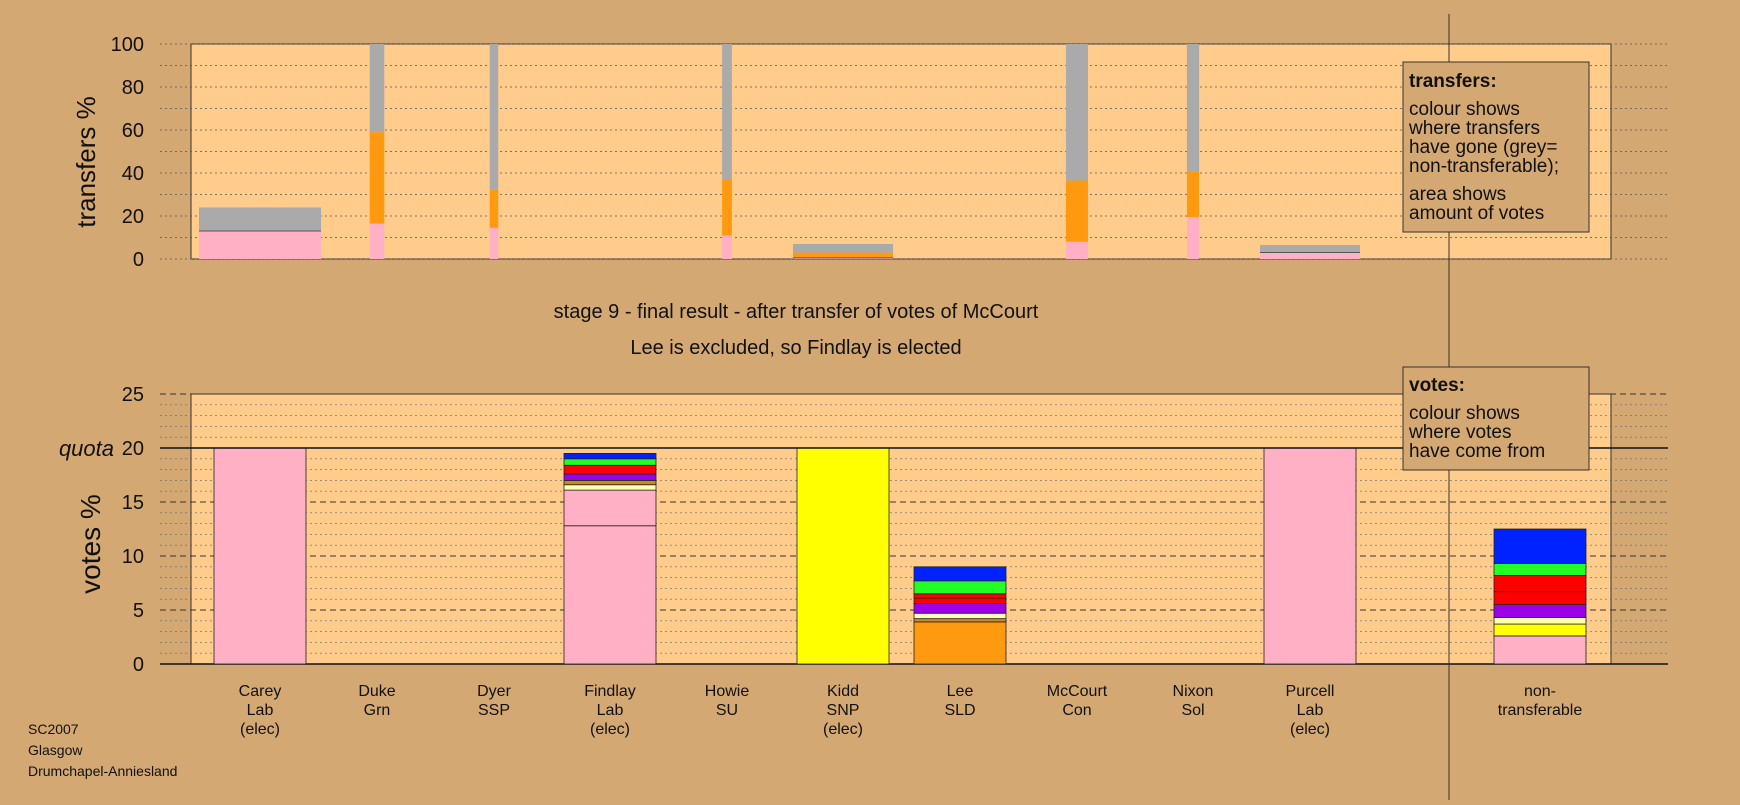  What do you see at coordinates (53, 729) in the screenshot?
I see `footer-election: SC2007` at bounding box center [53, 729].